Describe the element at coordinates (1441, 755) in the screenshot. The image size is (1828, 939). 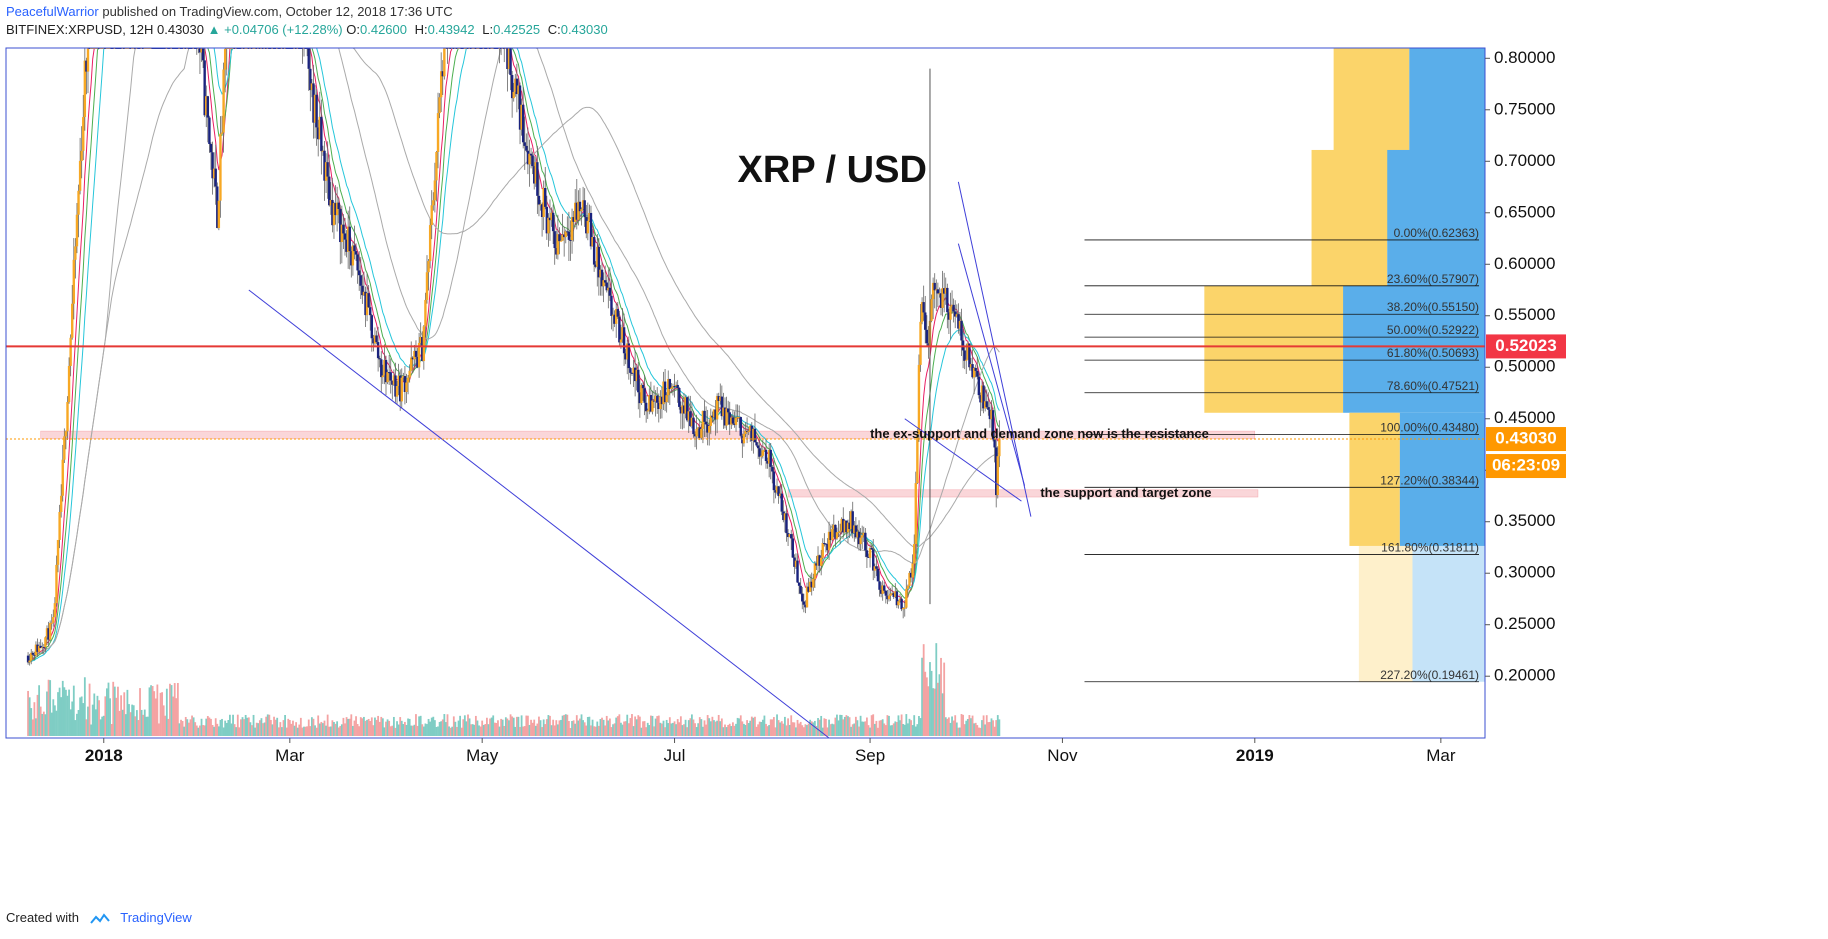
I see `x-tick-label-7: Mar` at that location.